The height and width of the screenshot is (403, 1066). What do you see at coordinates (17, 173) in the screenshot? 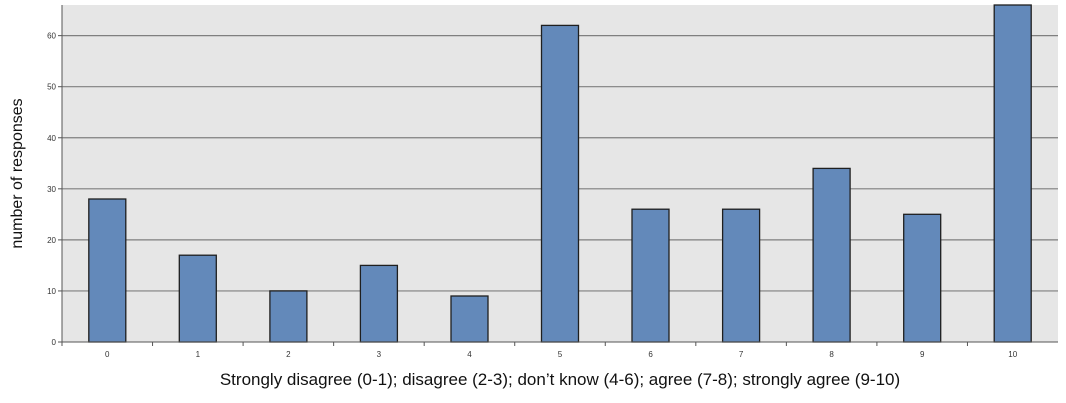
I see `y-axis-label: number of responses` at bounding box center [17, 173].